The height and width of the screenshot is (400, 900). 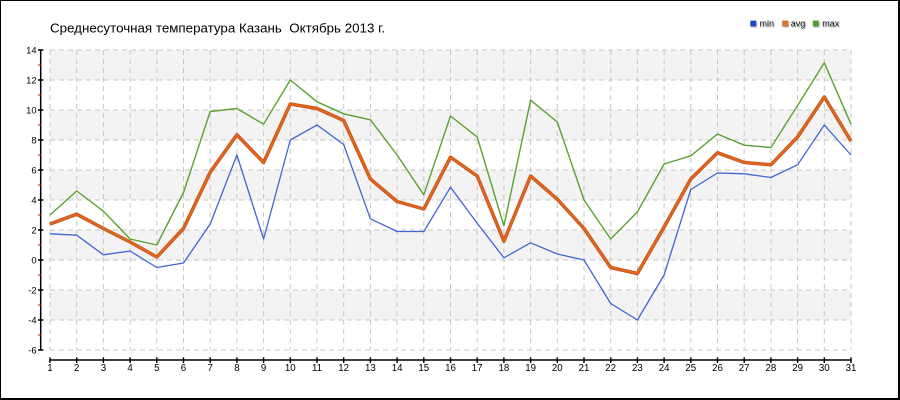 What do you see at coordinates (423, 368) in the screenshot?
I see `svg-text: 15` at bounding box center [423, 368].